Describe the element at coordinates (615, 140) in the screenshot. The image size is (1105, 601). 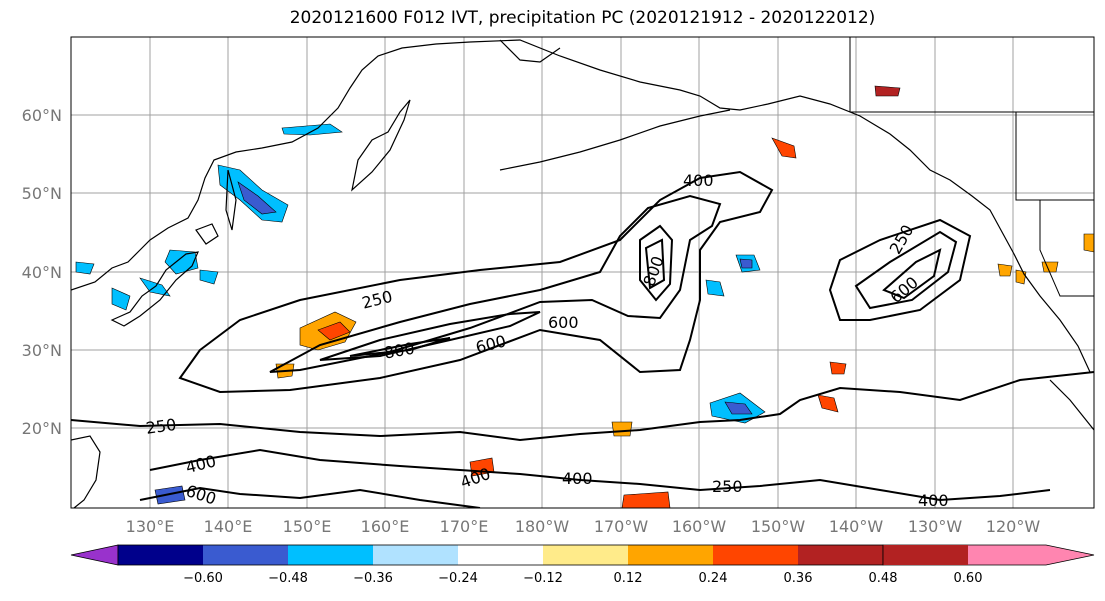
I see `coastline-aleutians` at that location.